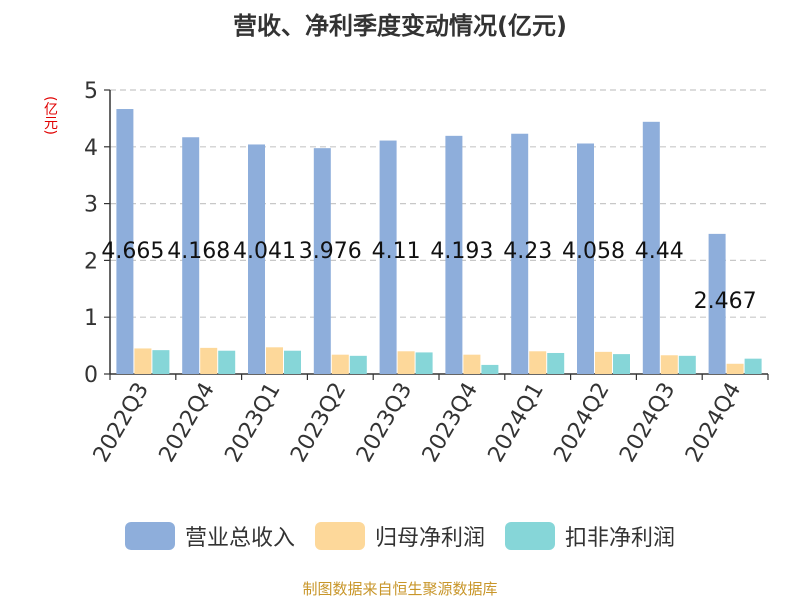 Image resolution: width=800 pixels, height=600 pixels. I want to click on data-label: 2.467, so click(725, 301).